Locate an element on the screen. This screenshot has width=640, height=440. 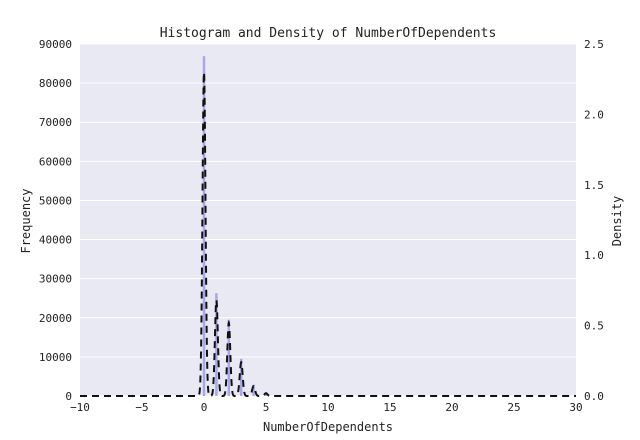
y-left-tick-label: 50000 is located at coordinates (55, 200).